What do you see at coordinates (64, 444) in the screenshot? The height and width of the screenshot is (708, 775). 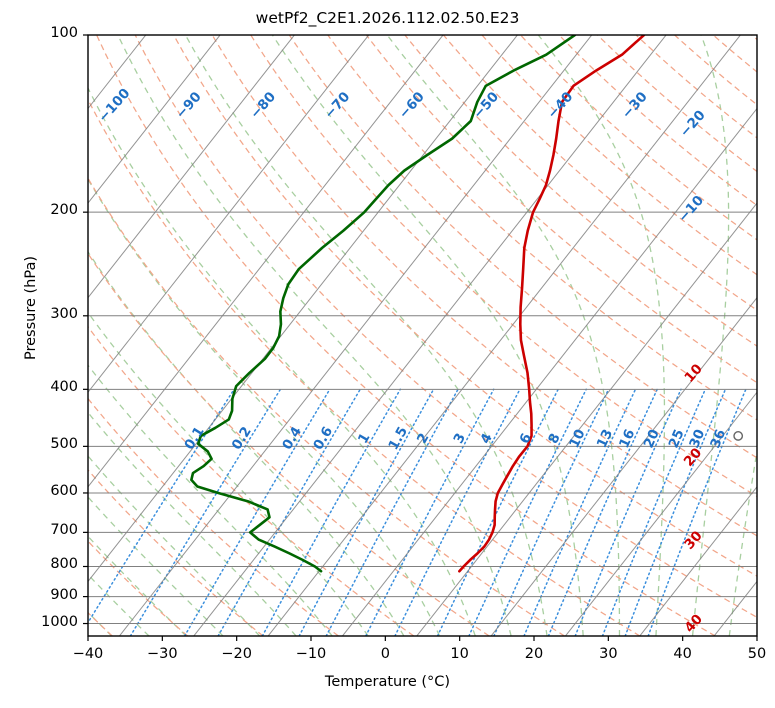 I see `y-tick-label-500: 500` at bounding box center [64, 444].